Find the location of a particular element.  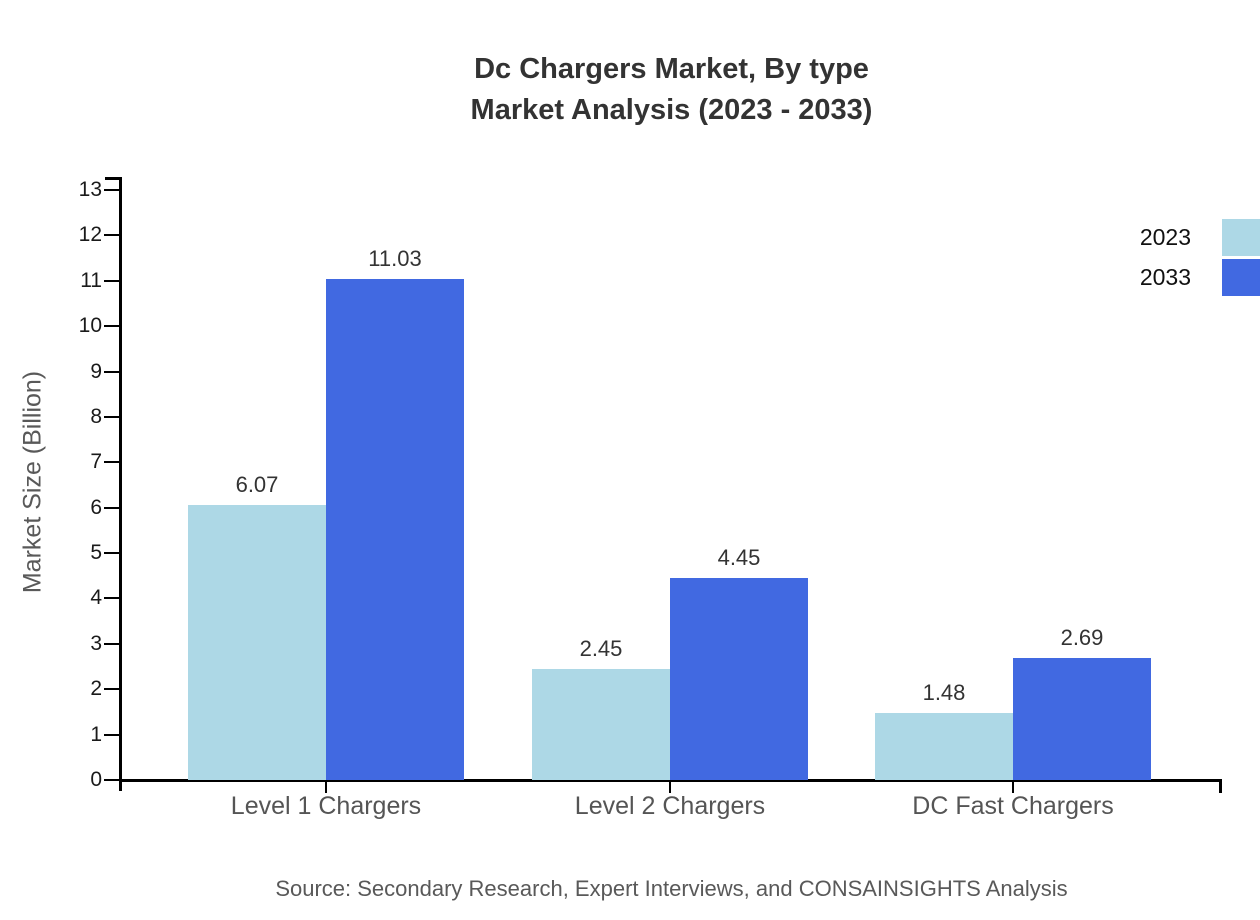

x-axis-line is located at coordinates (670, 780).